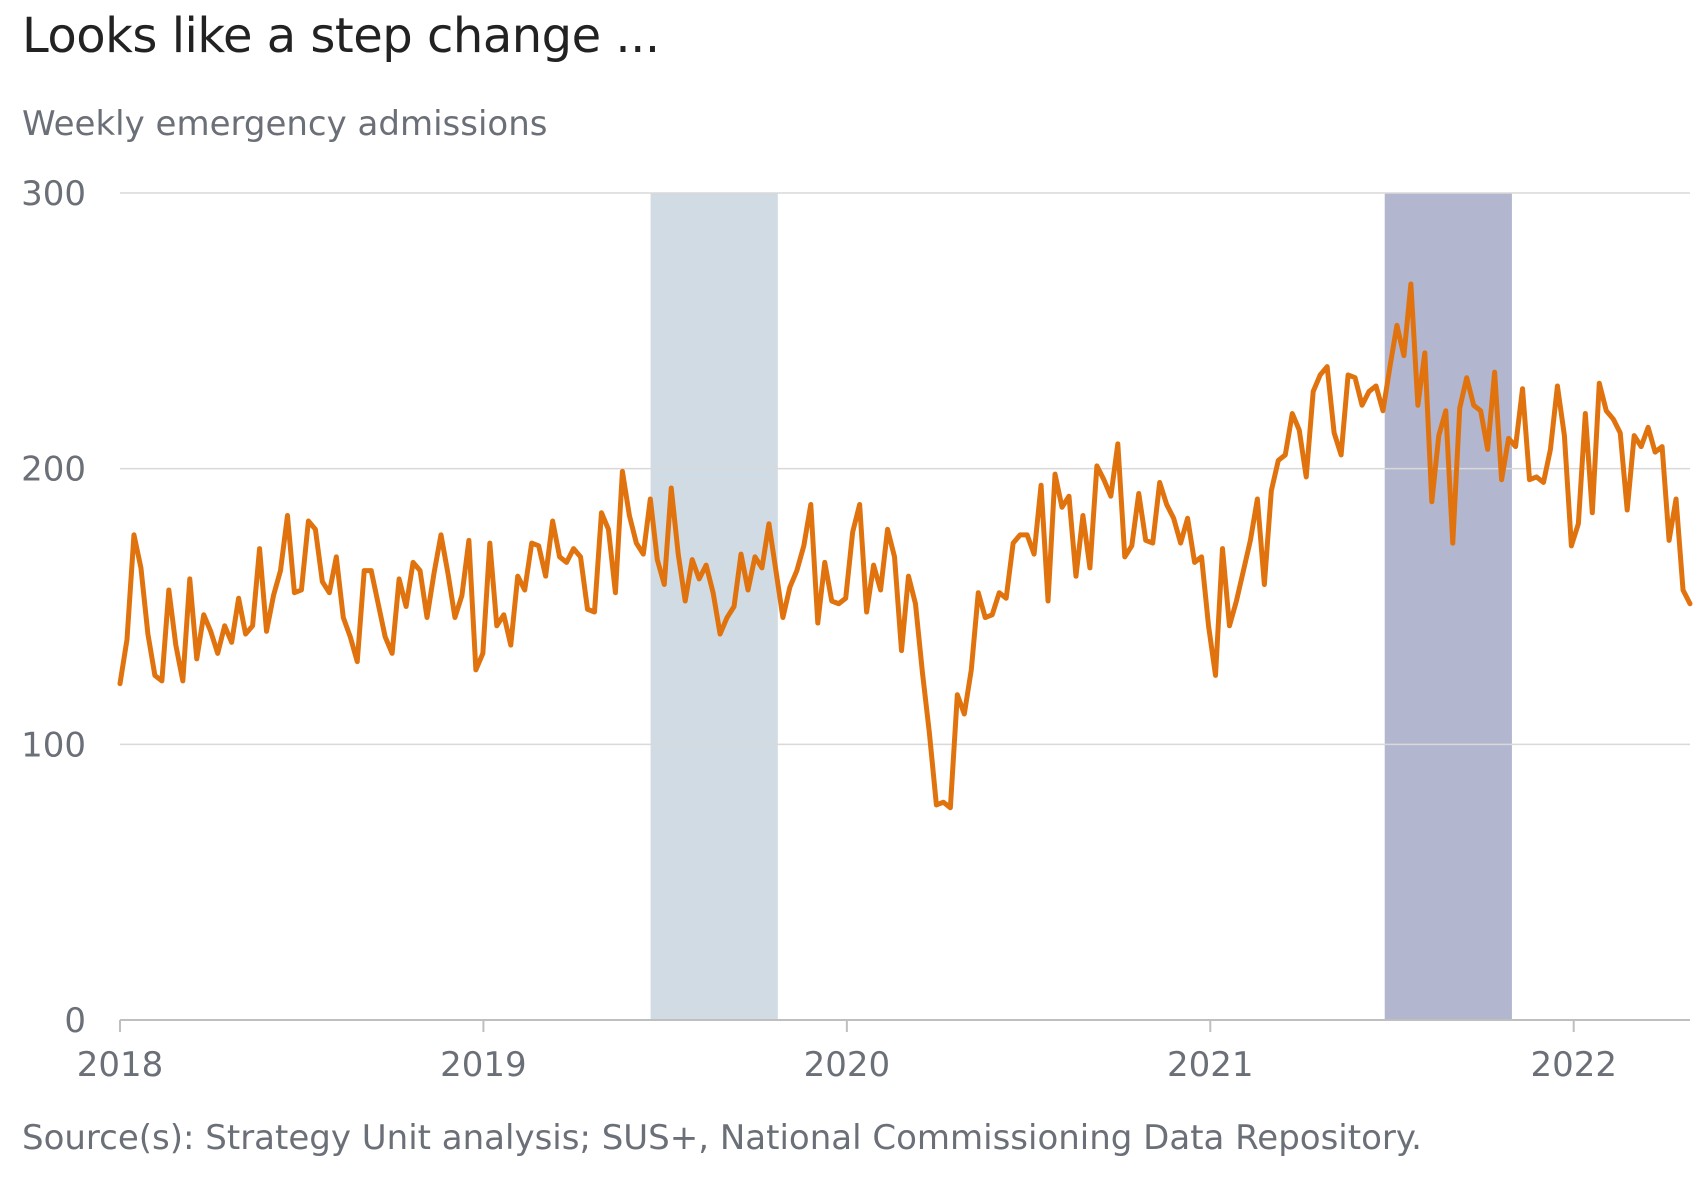 The height and width of the screenshot is (1181, 1700). What do you see at coordinates (53, 194) in the screenshot?
I see `y-tick-label: 300` at bounding box center [53, 194].